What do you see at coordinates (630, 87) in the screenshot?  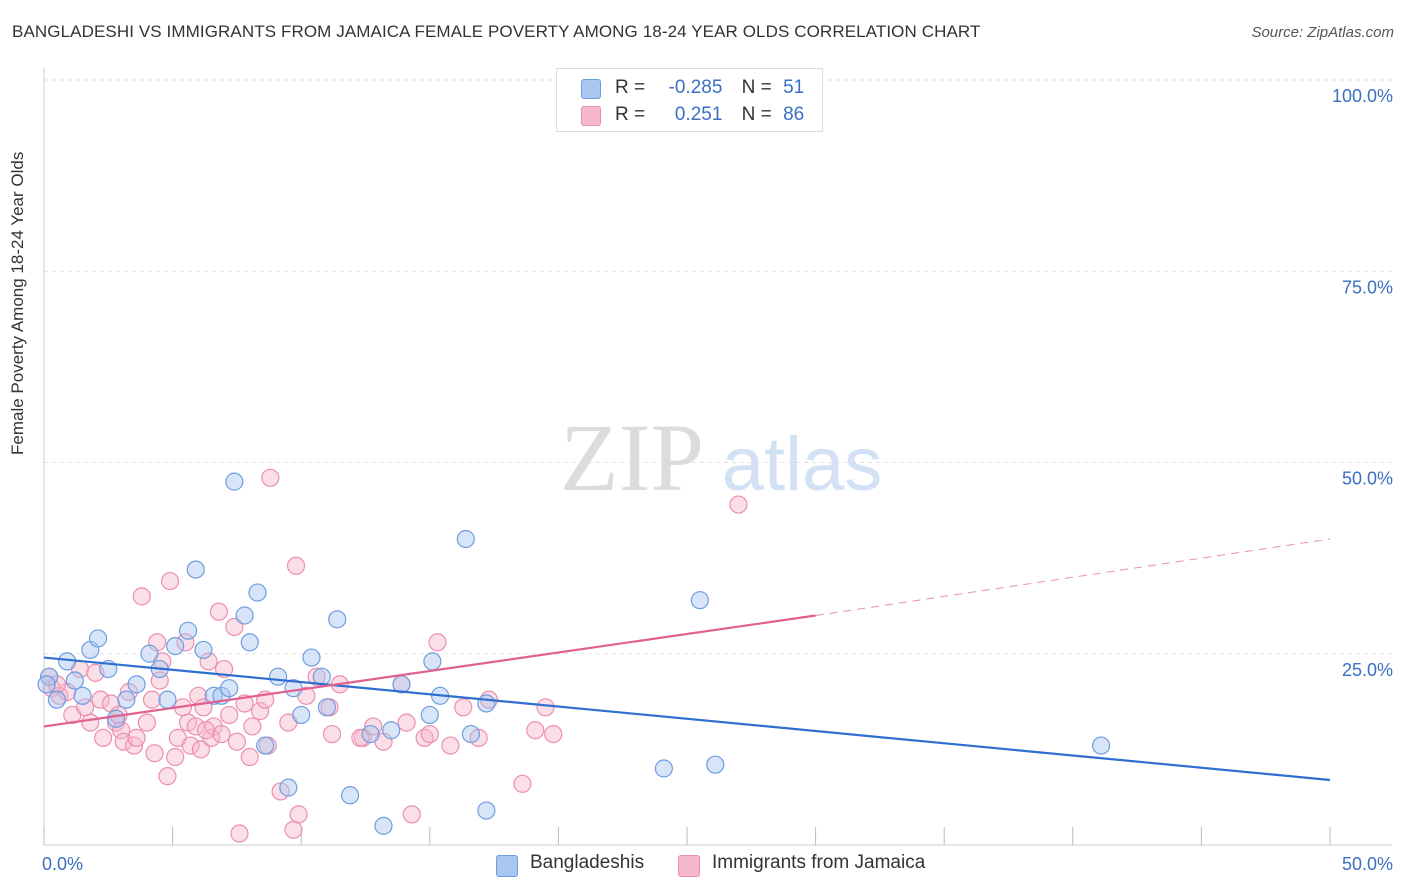 I see `legend-r-label: R =` at bounding box center [630, 87].